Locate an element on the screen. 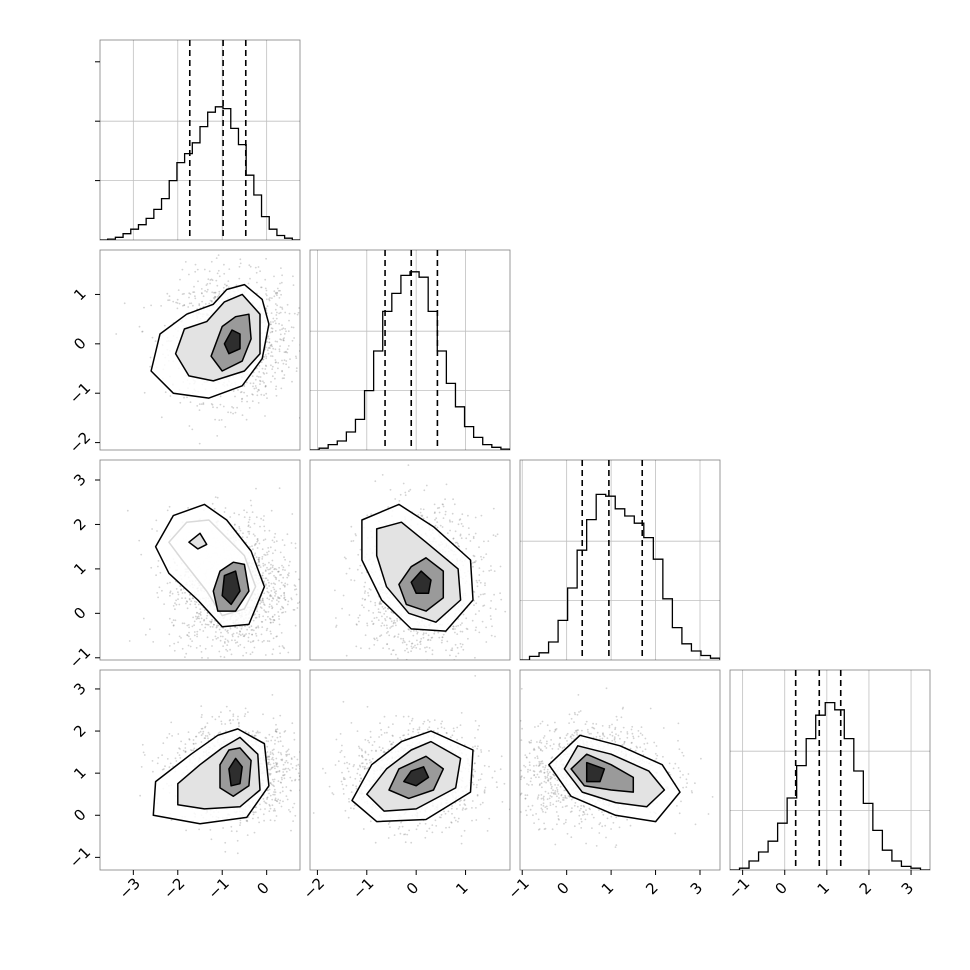  x-tick-label: −3 is located at coordinates (130, 888).